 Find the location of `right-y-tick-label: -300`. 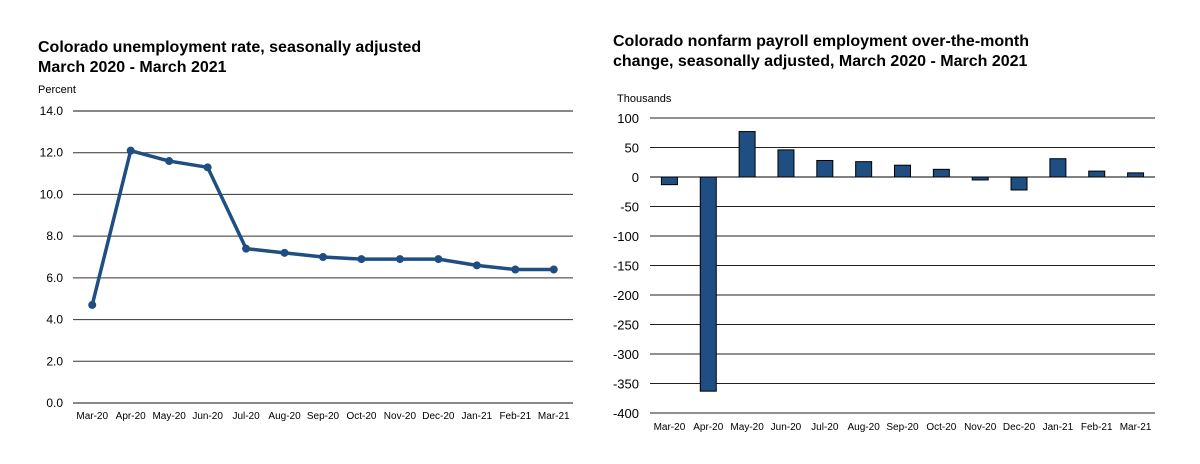

right-y-tick-label: -300 is located at coordinates (626, 354).